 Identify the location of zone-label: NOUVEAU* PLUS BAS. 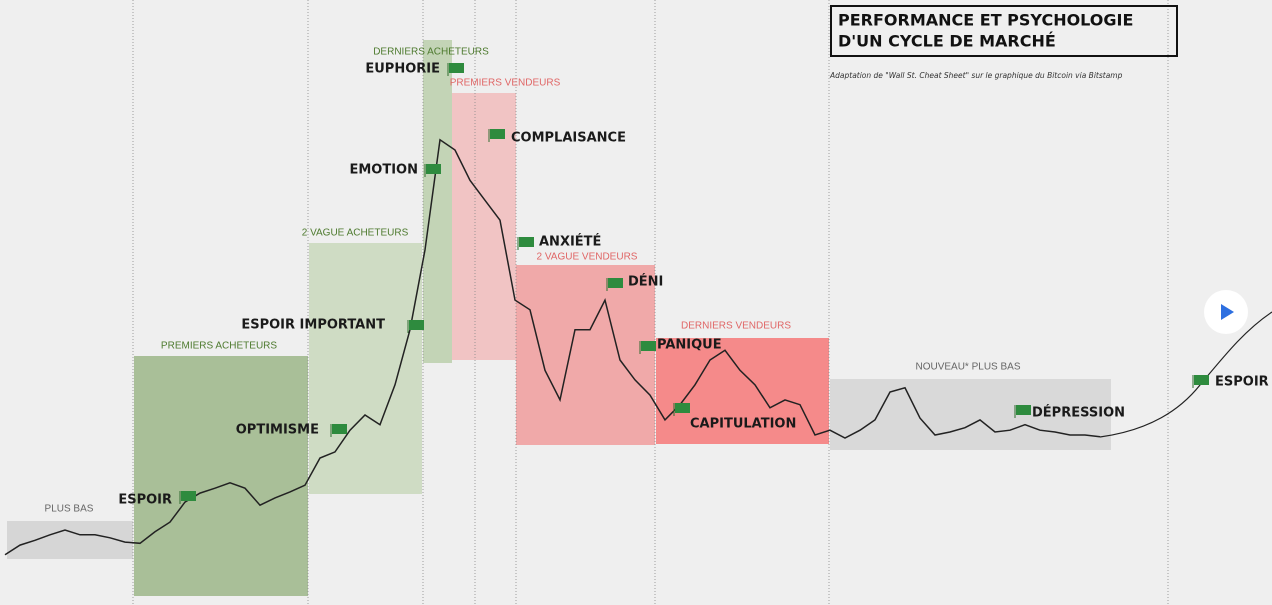
(967, 367).